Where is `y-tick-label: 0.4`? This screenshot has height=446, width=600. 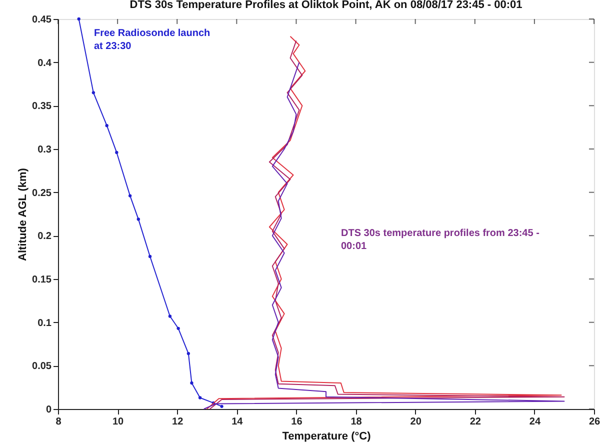
y-tick-label: 0.4 is located at coordinates (45, 63).